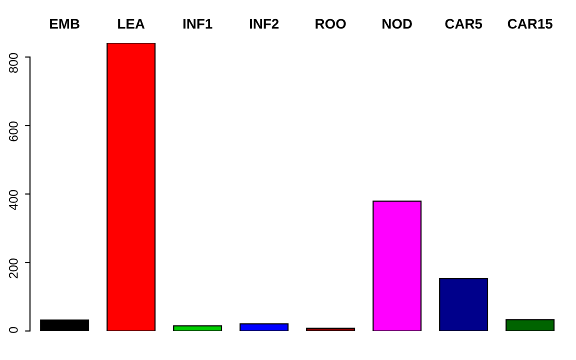 This screenshot has height=360, width=576. What do you see at coordinates (13, 63) in the screenshot?
I see `y-tick-label: 800` at bounding box center [13, 63].